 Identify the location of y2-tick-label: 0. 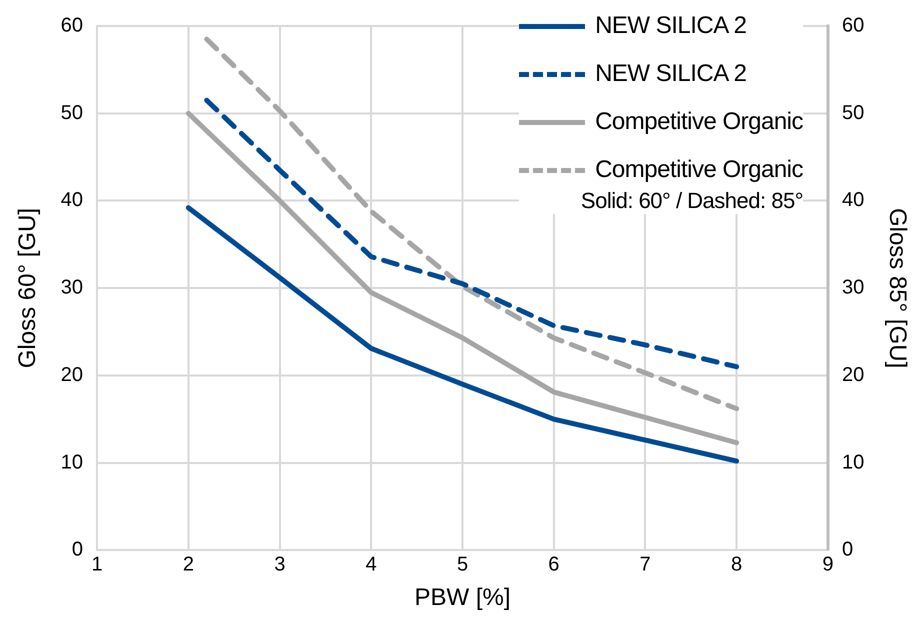
(848, 549).